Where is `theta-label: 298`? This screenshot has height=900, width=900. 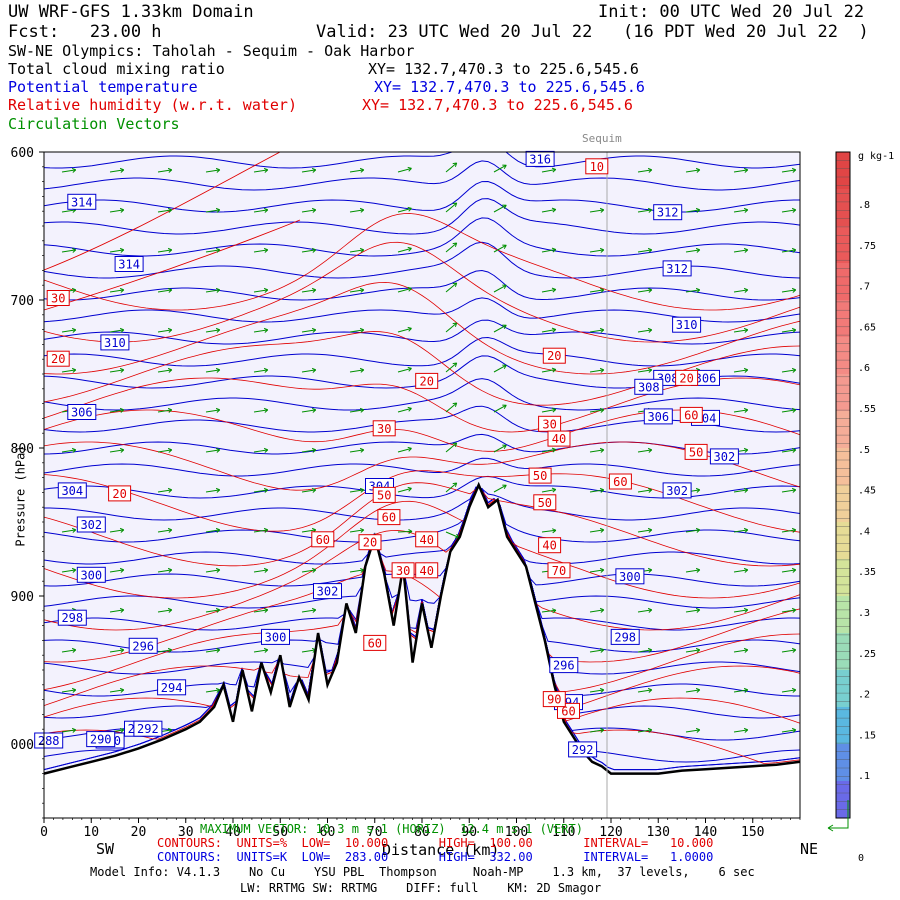 theta-label: 298 is located at coordinates (72, 618).